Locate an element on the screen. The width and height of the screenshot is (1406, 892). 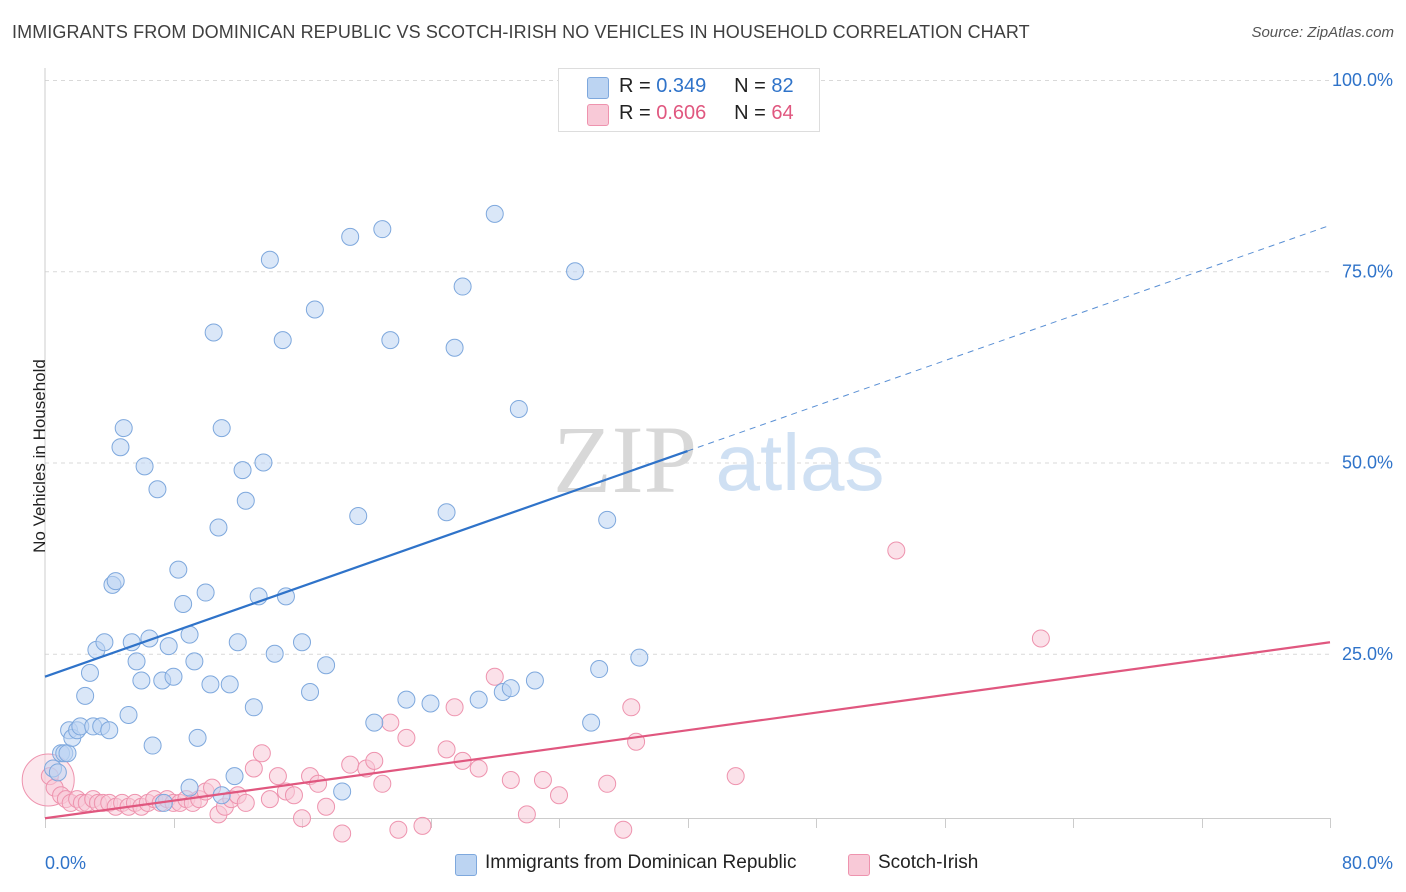
x-tick-label: 0.0% is located at coordinates (65, 863).